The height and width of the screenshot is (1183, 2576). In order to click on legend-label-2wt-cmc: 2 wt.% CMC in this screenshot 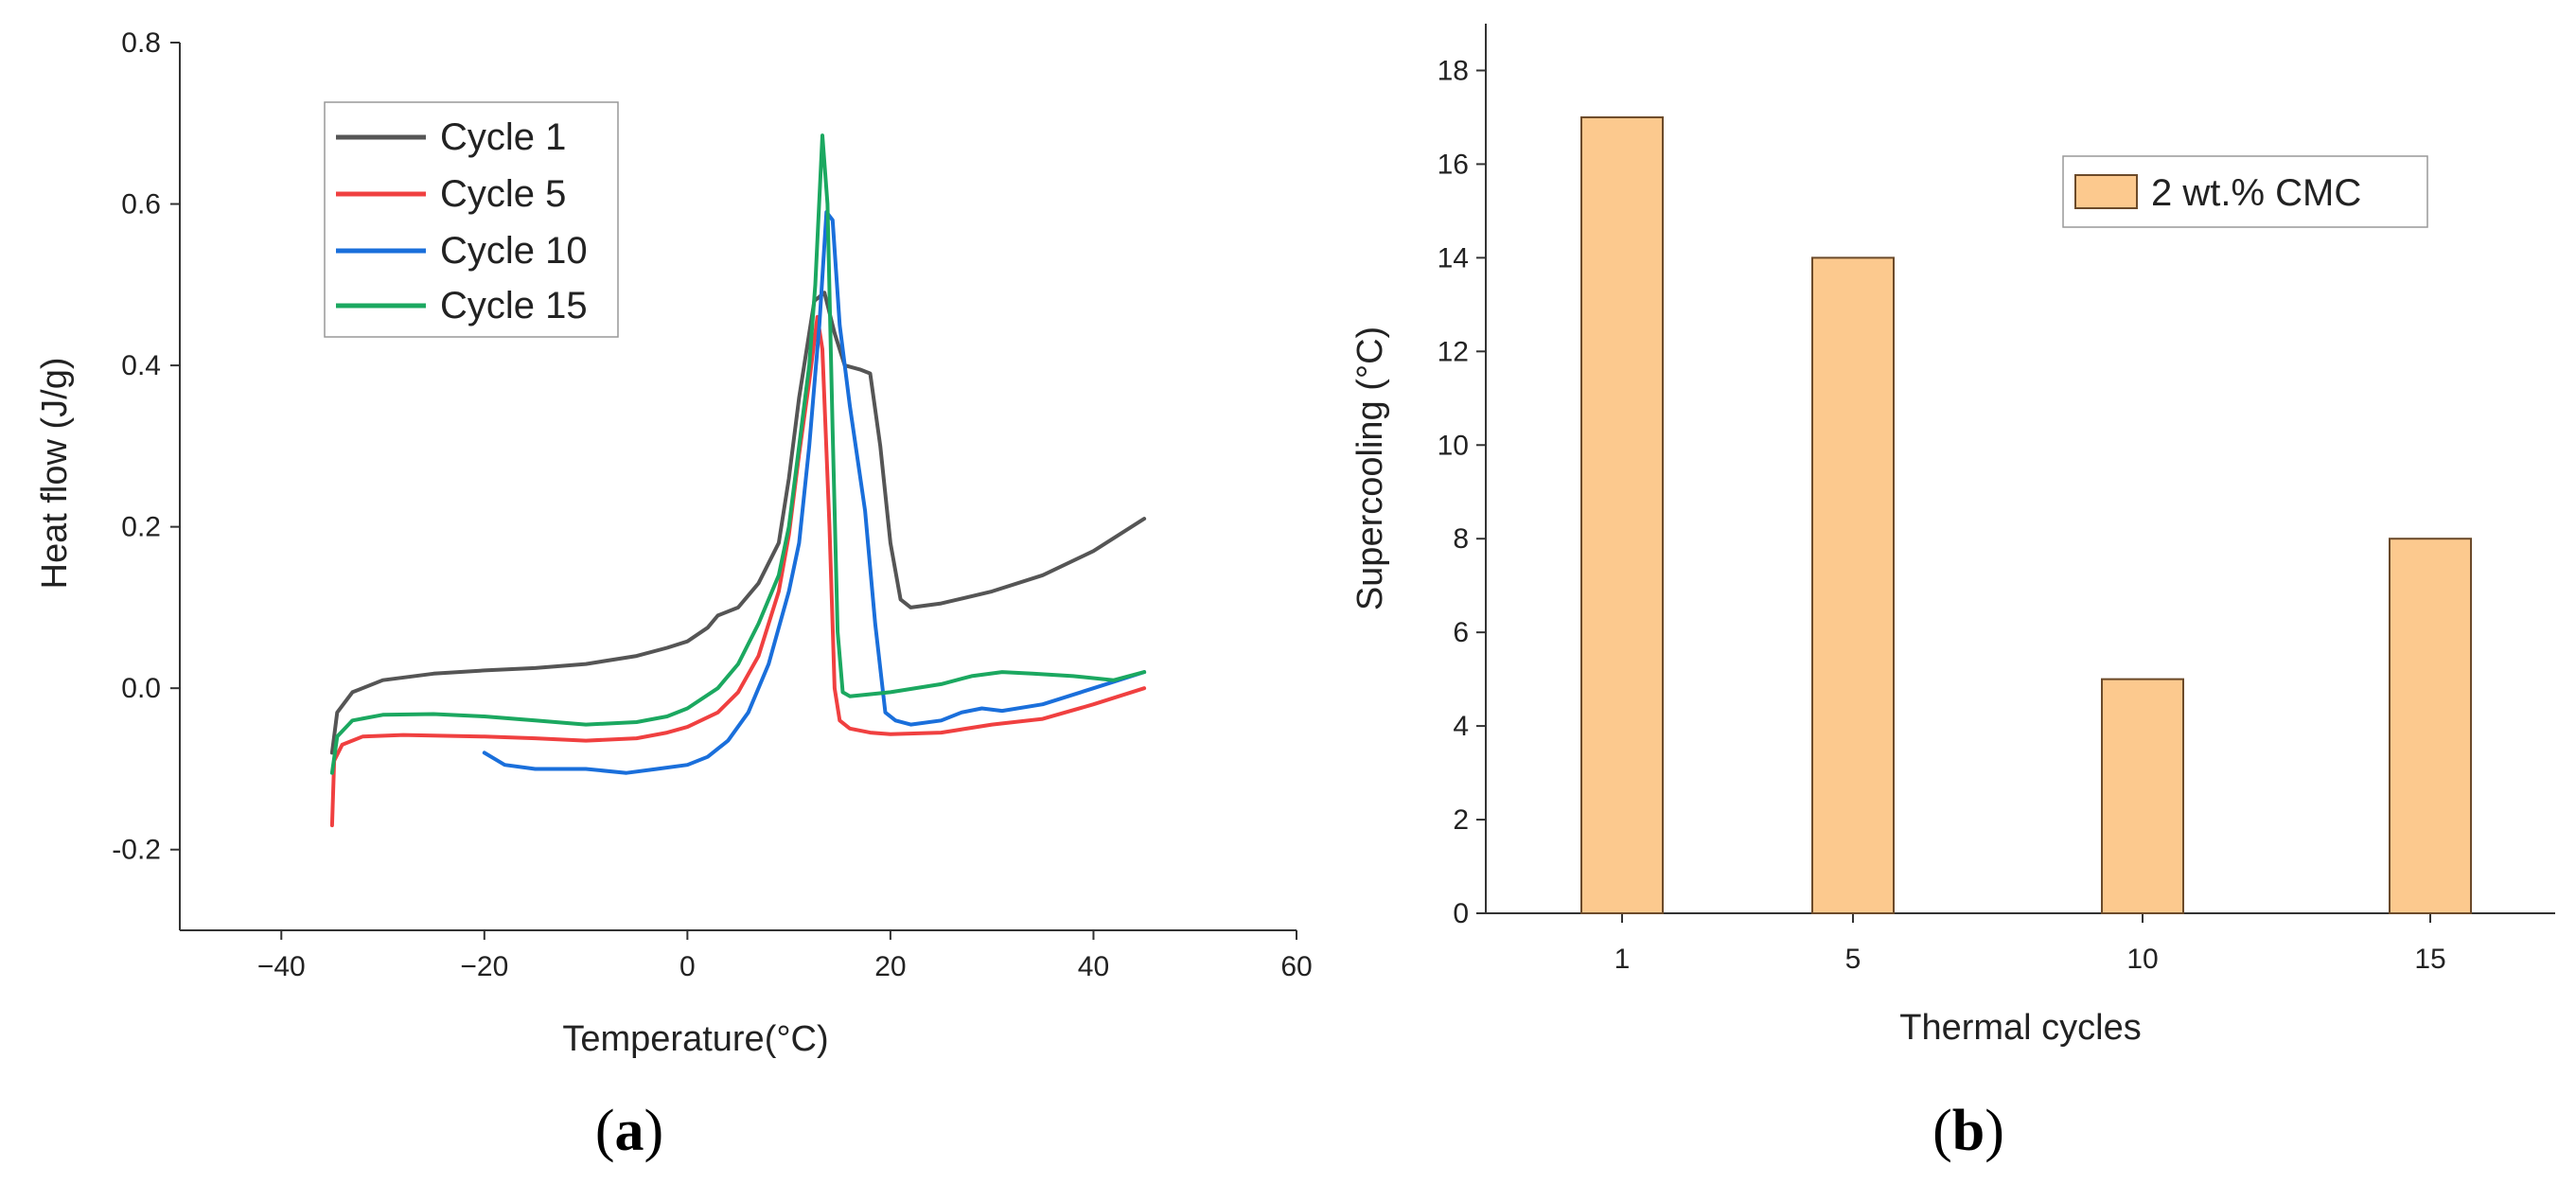, I will do `click(2256, 193)`.